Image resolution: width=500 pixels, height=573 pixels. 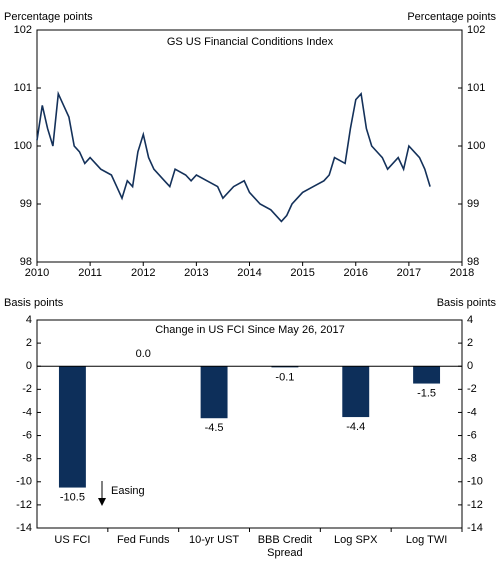 I want to click on y2-tick-label: 0, so click(x=470, y=366).